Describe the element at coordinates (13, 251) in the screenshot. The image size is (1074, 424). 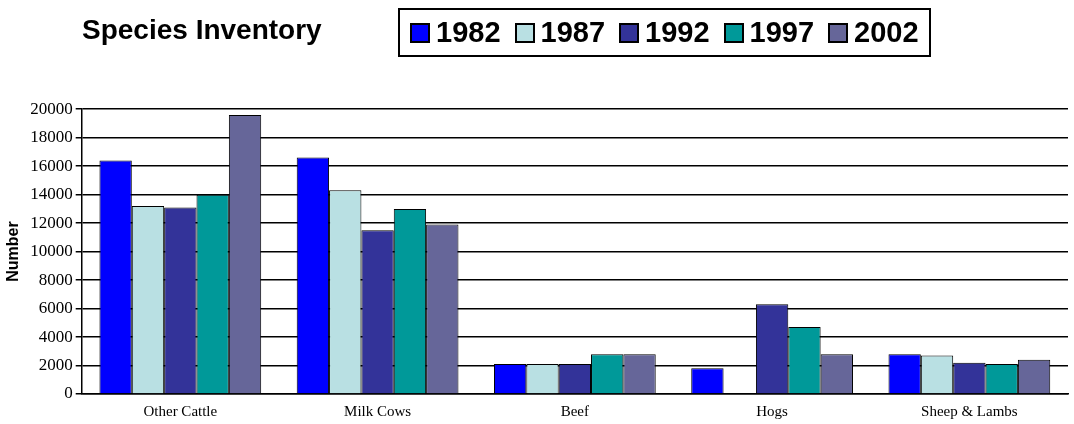
I see `y-axis-title: Number` at that location.